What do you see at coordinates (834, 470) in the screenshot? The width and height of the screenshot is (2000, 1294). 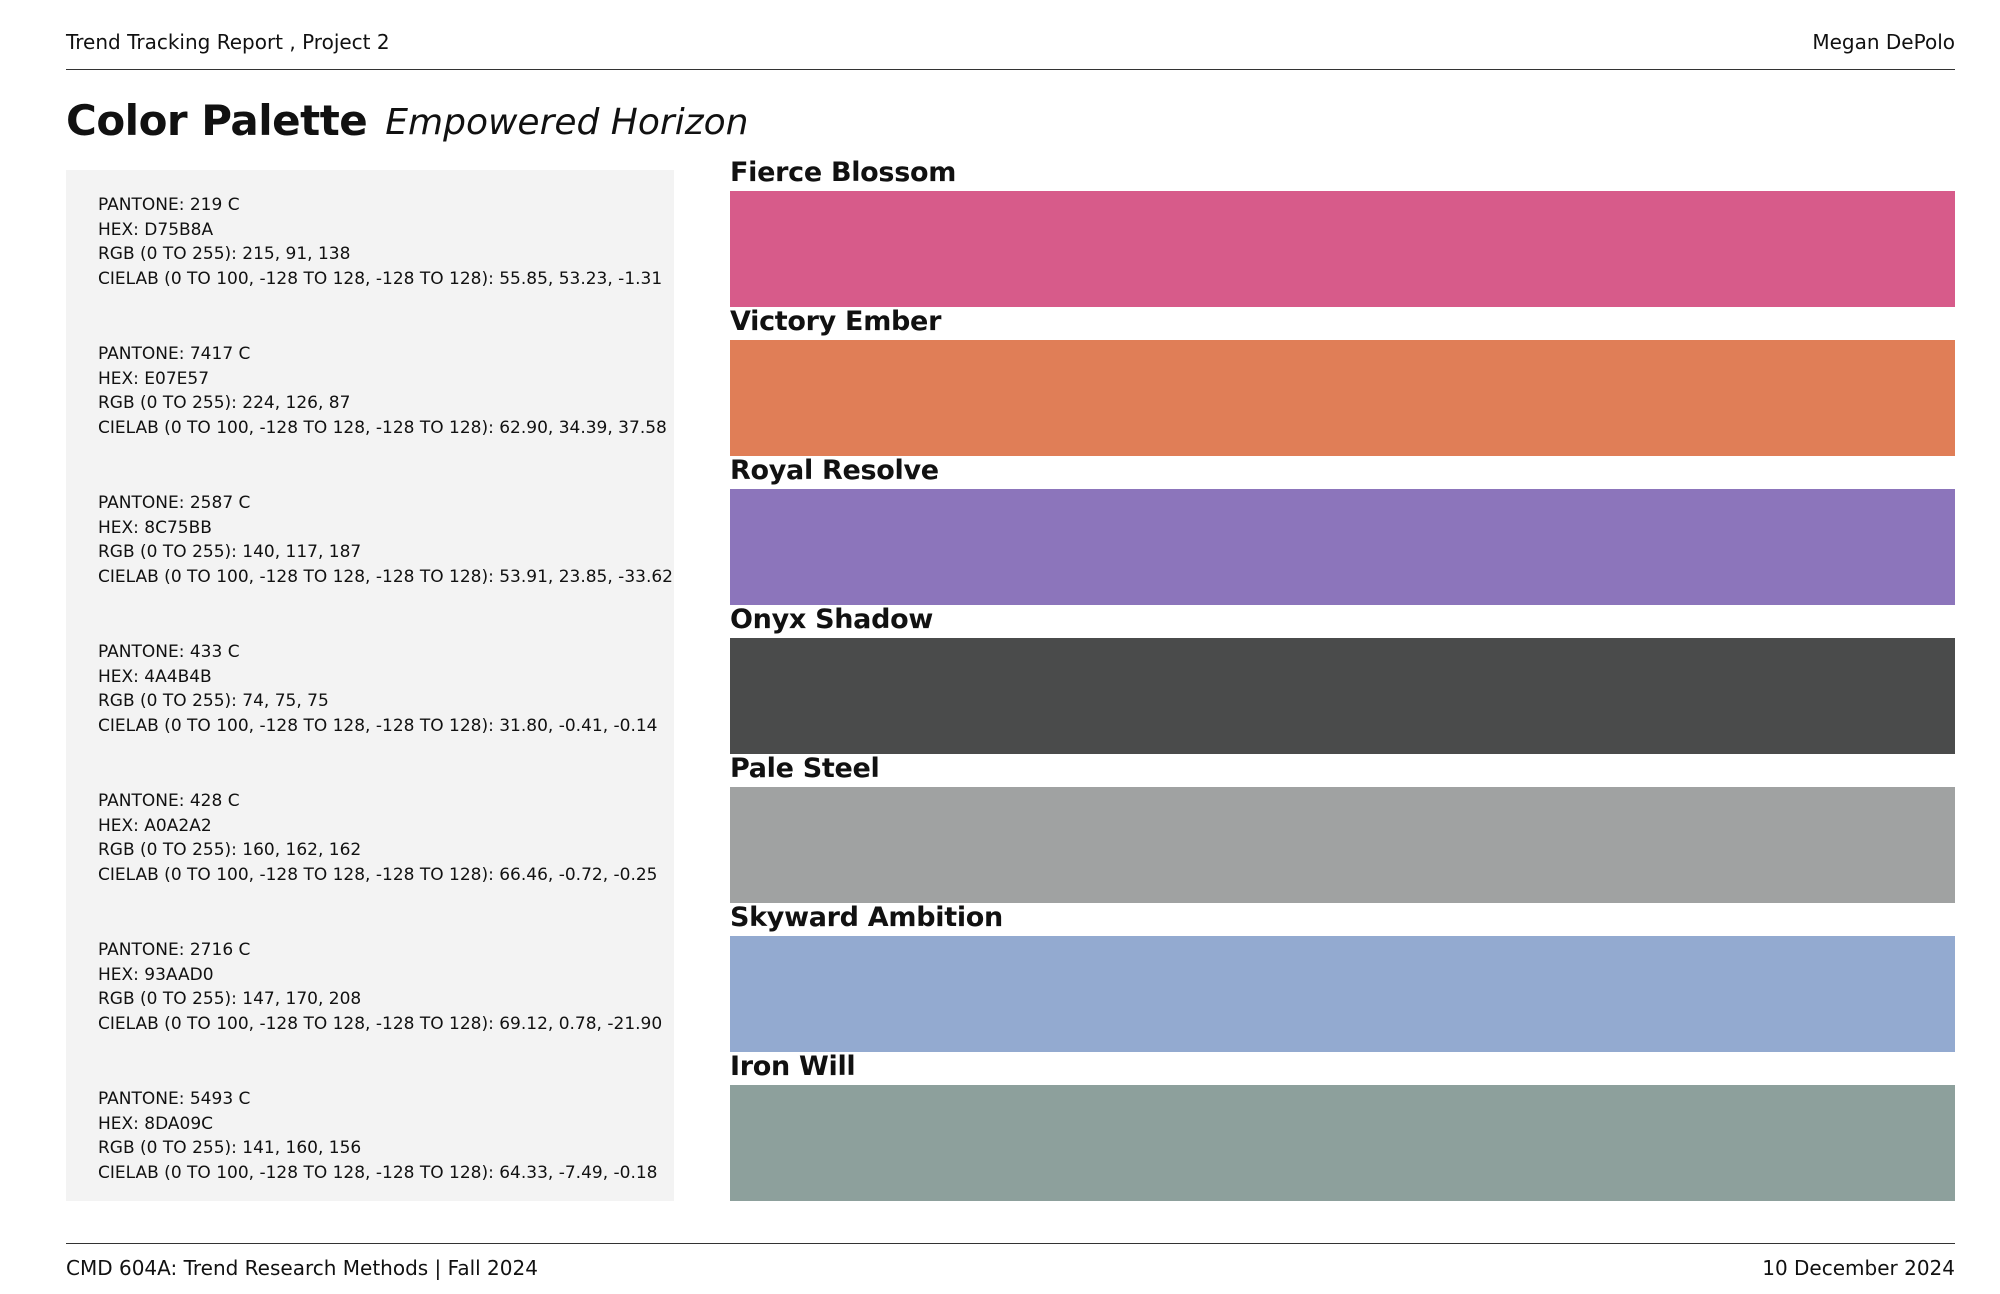 I see `color-name: Royal Resolve` at bounding box center [834, 470].